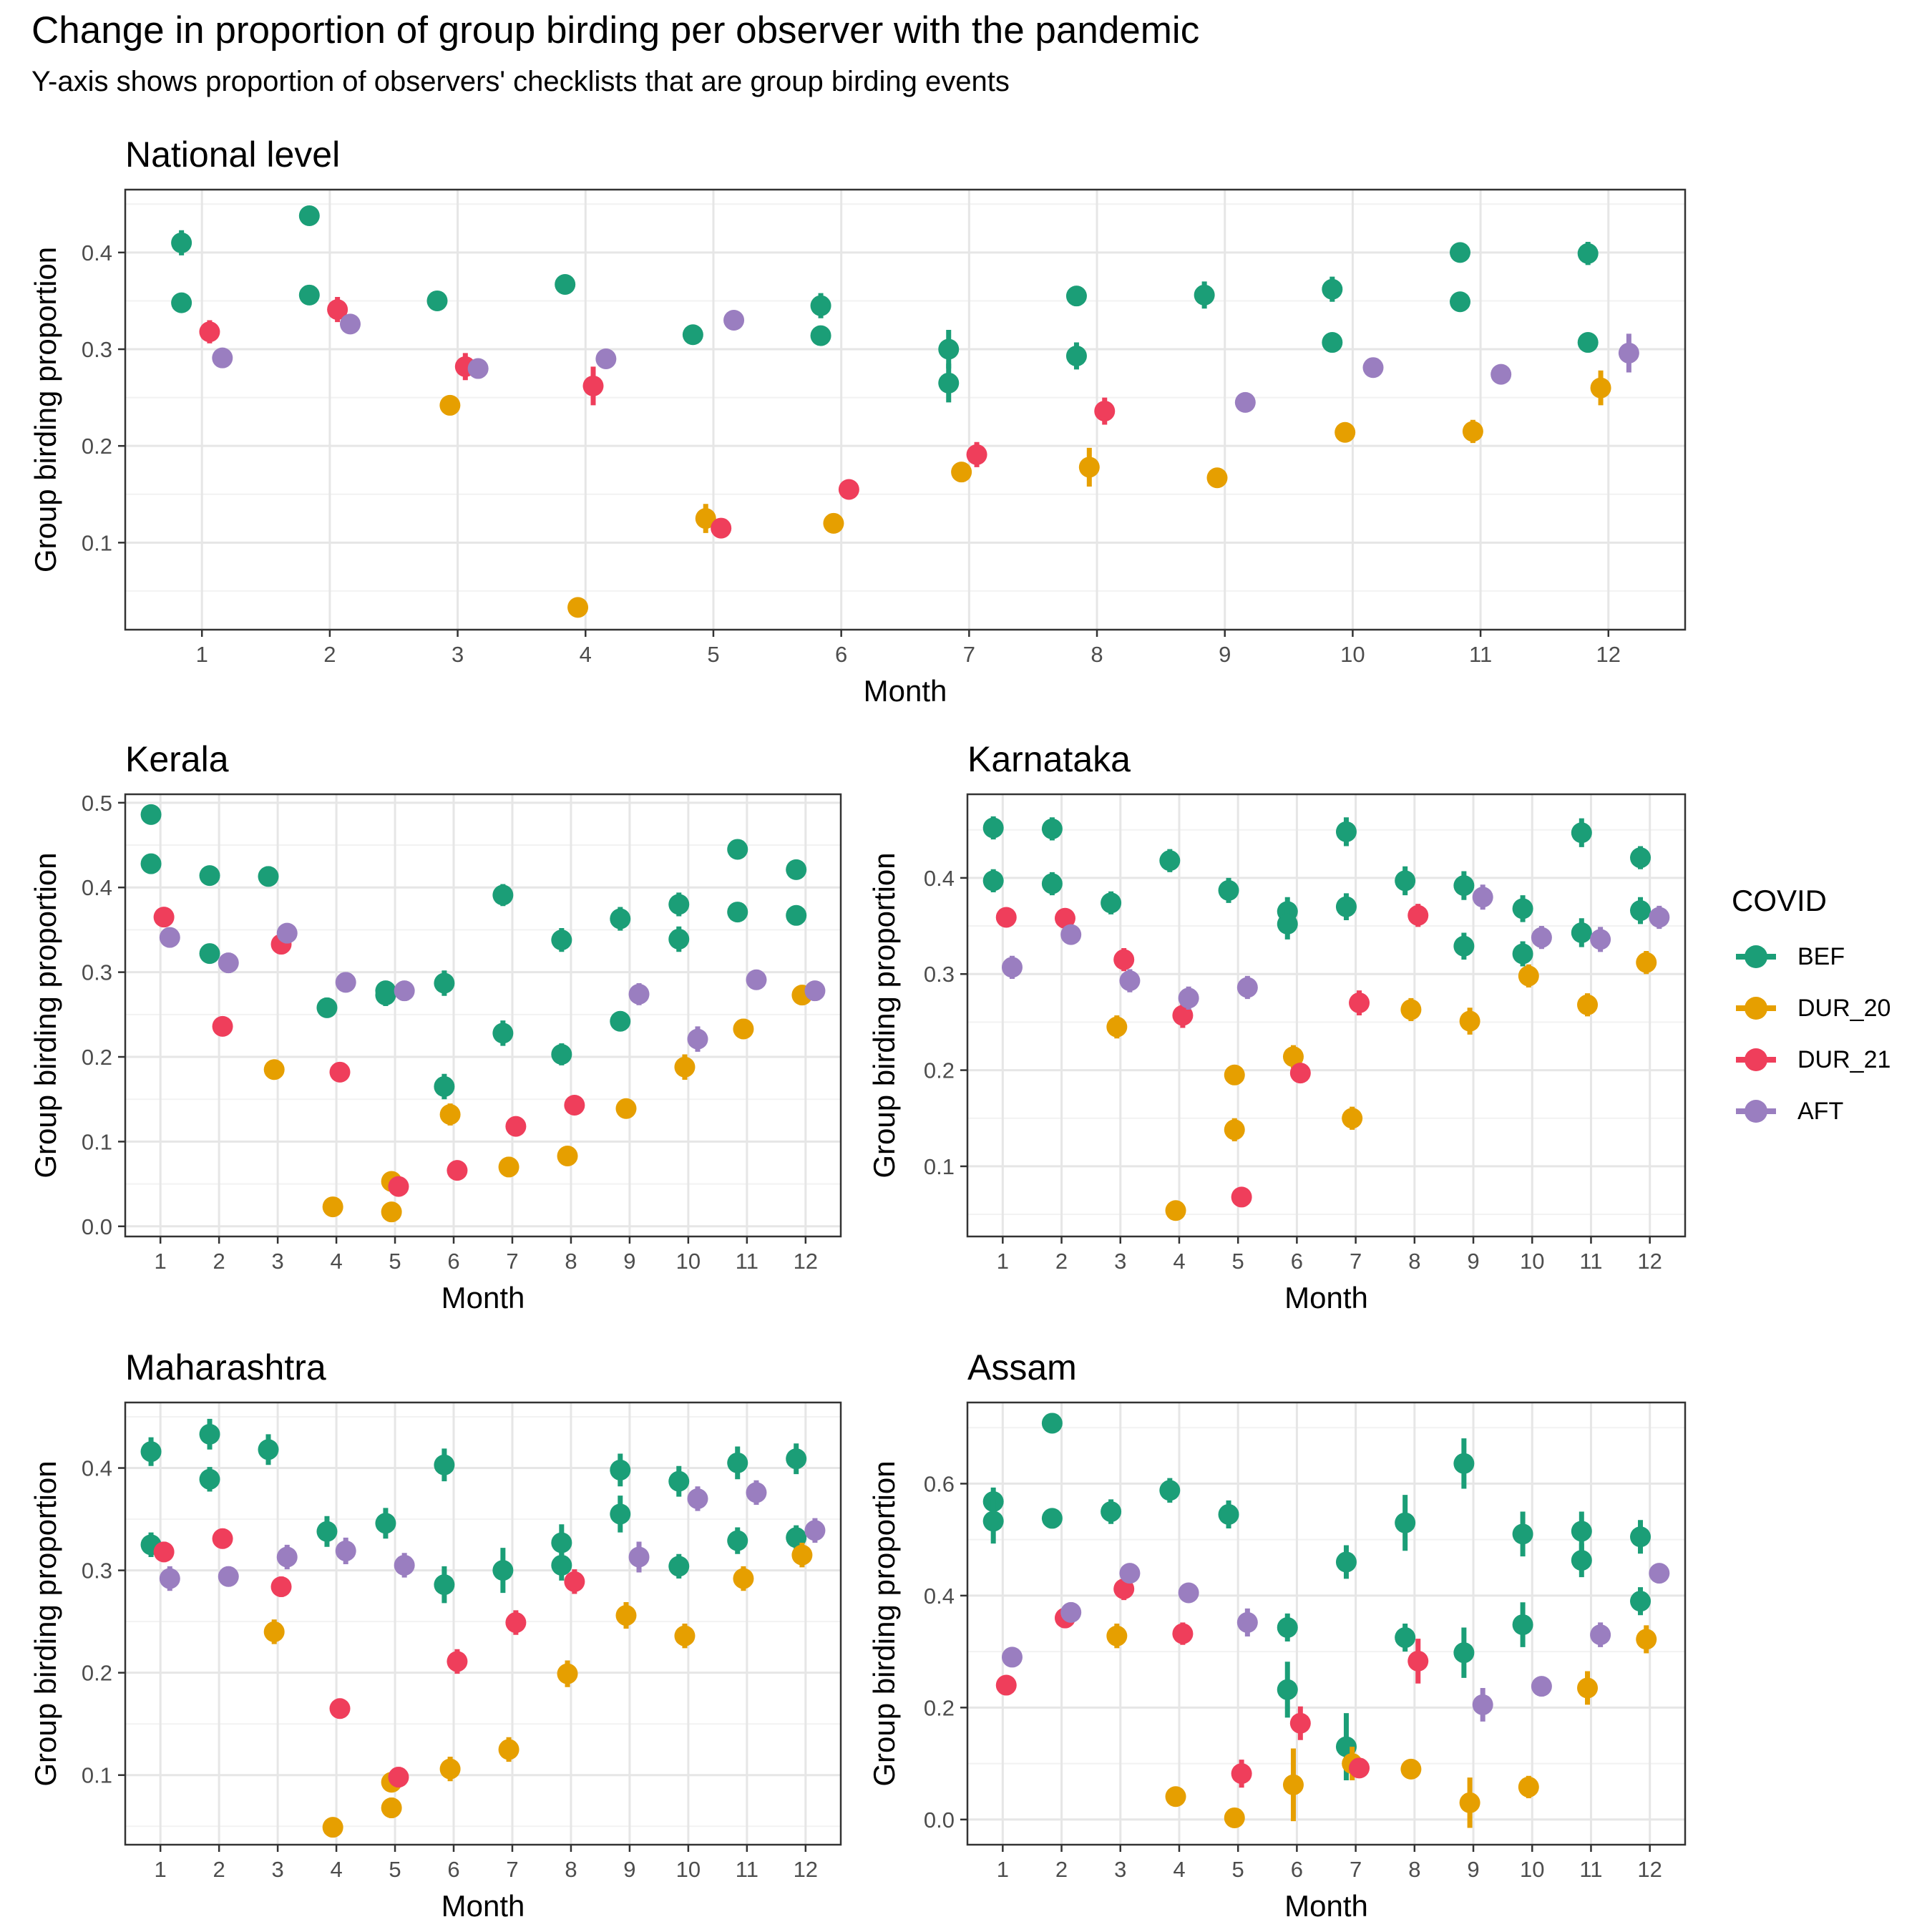 This screenshot has height=1932, width=1932. I want to click on panel-background, so click(1326, 1015).